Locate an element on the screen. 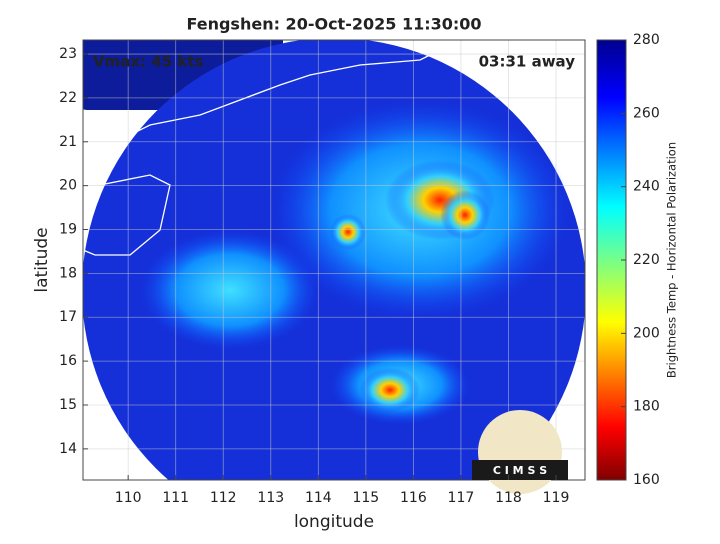 The width and height of the screenshot is (720, 544). y-tick-label: 18 is located at coordinates (68, 273).